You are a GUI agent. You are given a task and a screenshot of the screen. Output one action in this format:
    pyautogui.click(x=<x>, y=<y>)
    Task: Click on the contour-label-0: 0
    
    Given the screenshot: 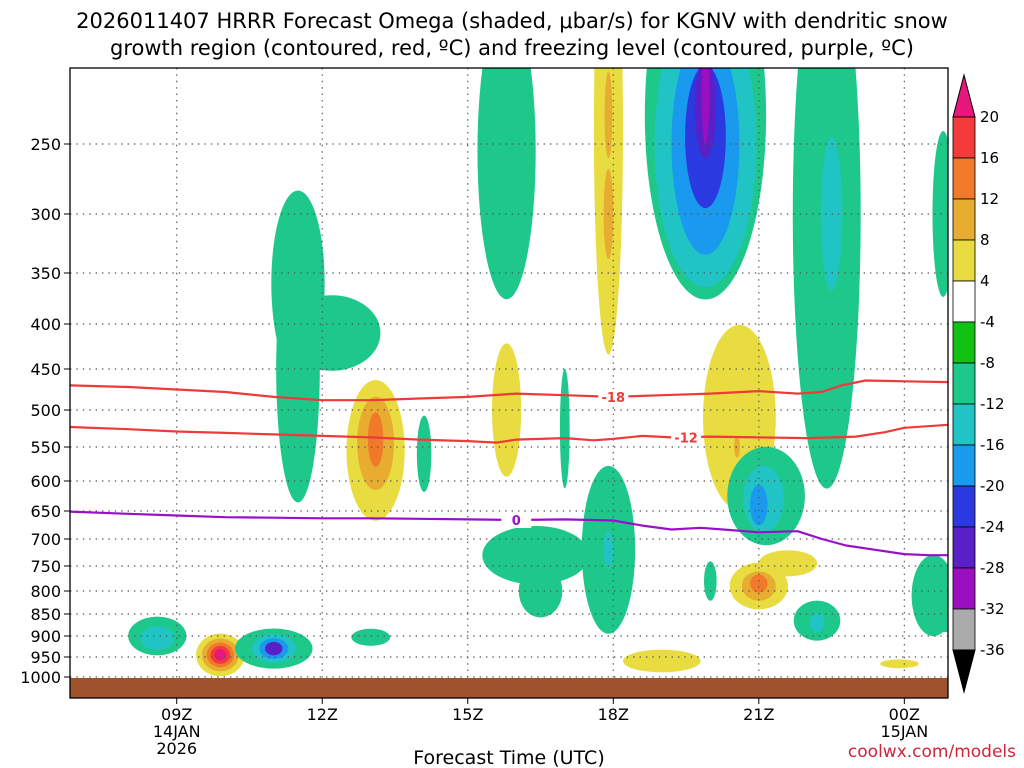 What is the action you would take?
    pyautogui.click(x=516, y=521)
    